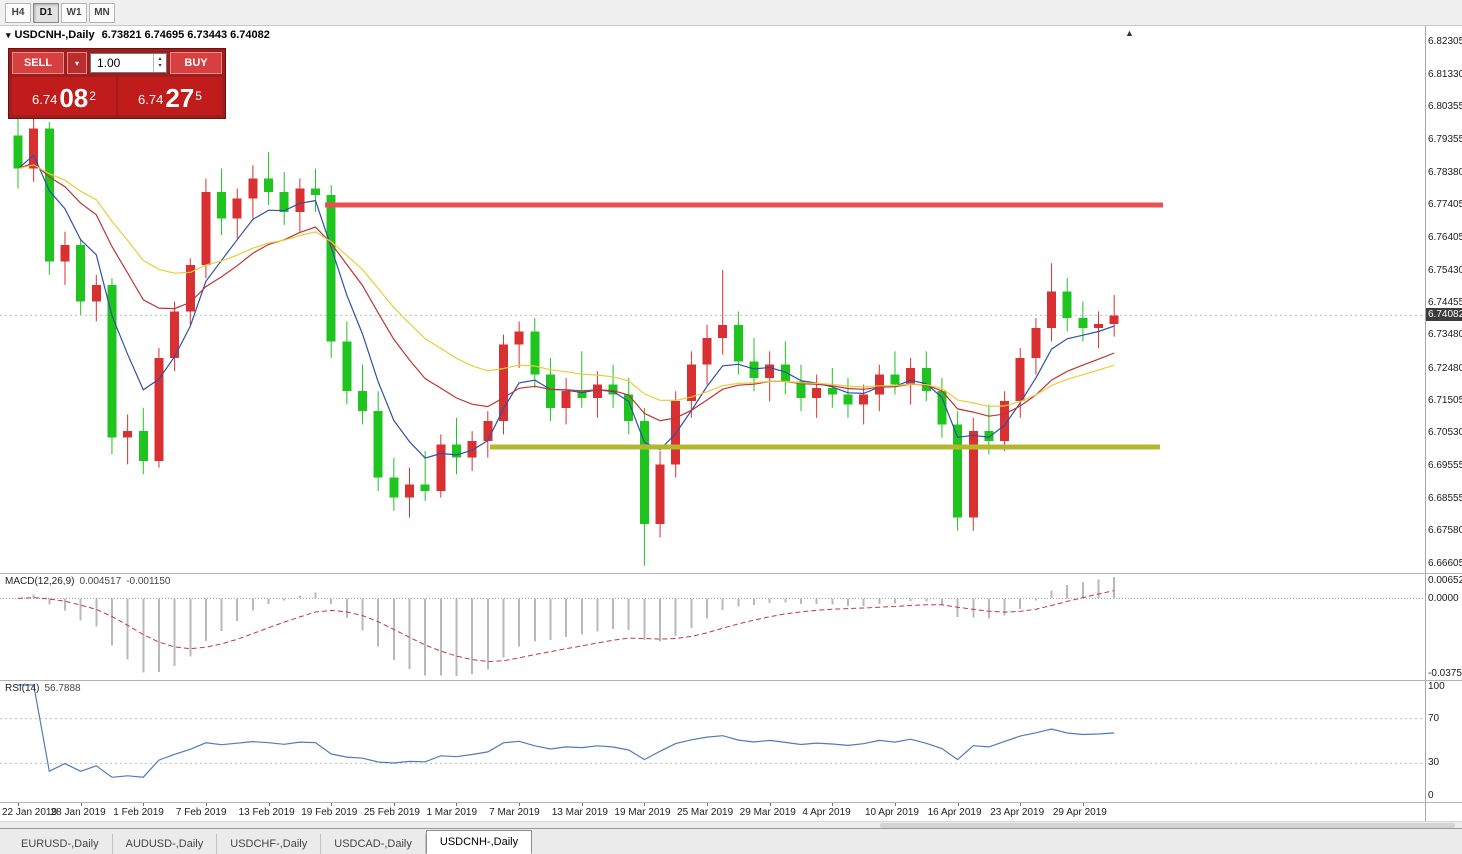  What do you see at coordinates (712, 627) in the screenshot?
I see `macd-pane: MACD(12,26,9) 0.004517 -0.001150` at bounding box center [712, 627].